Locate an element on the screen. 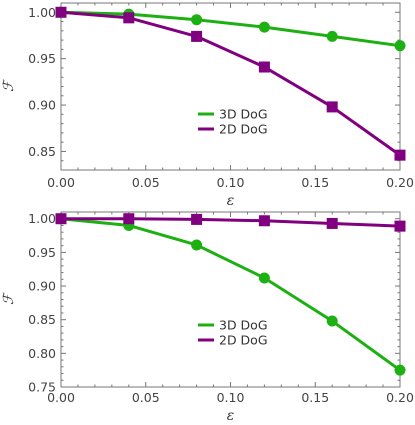  y-tick-label: 0.80 is located at coordinates (42, 353).